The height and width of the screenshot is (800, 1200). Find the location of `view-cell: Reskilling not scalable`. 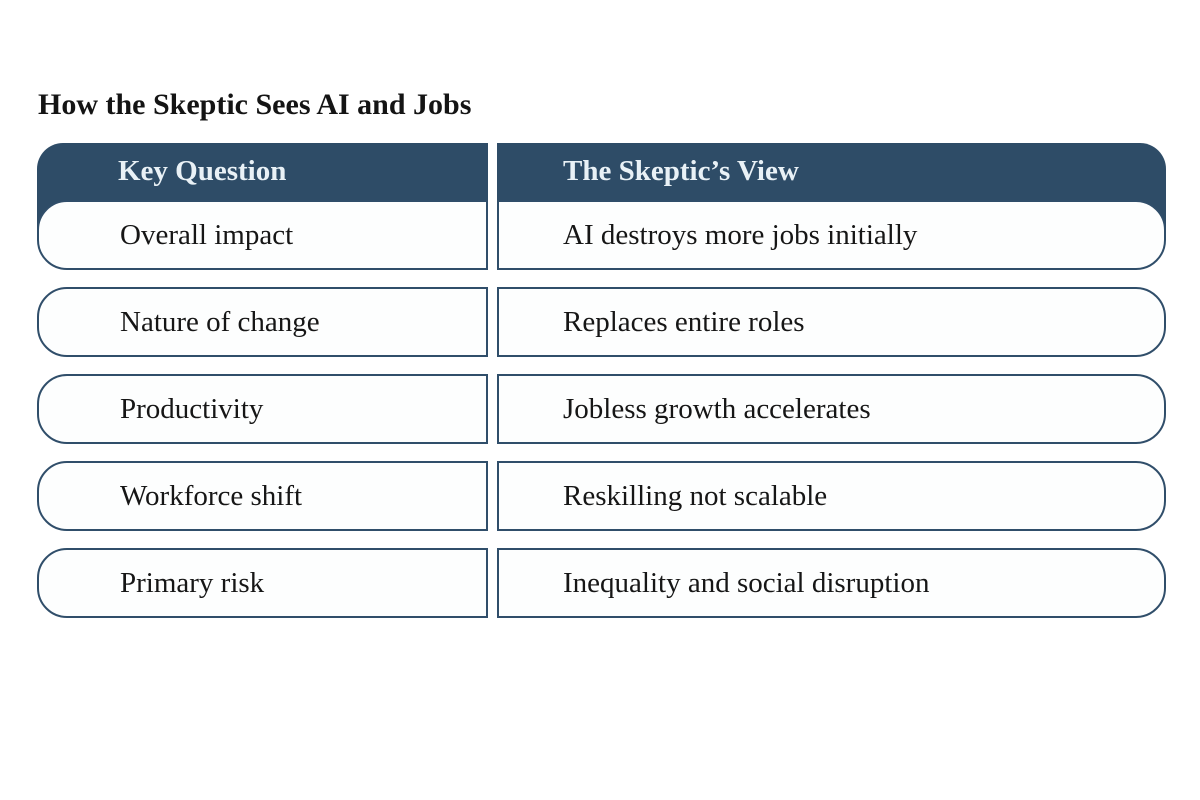

view-cell: Reskilling not scalable is located at coordinates (831, 496).